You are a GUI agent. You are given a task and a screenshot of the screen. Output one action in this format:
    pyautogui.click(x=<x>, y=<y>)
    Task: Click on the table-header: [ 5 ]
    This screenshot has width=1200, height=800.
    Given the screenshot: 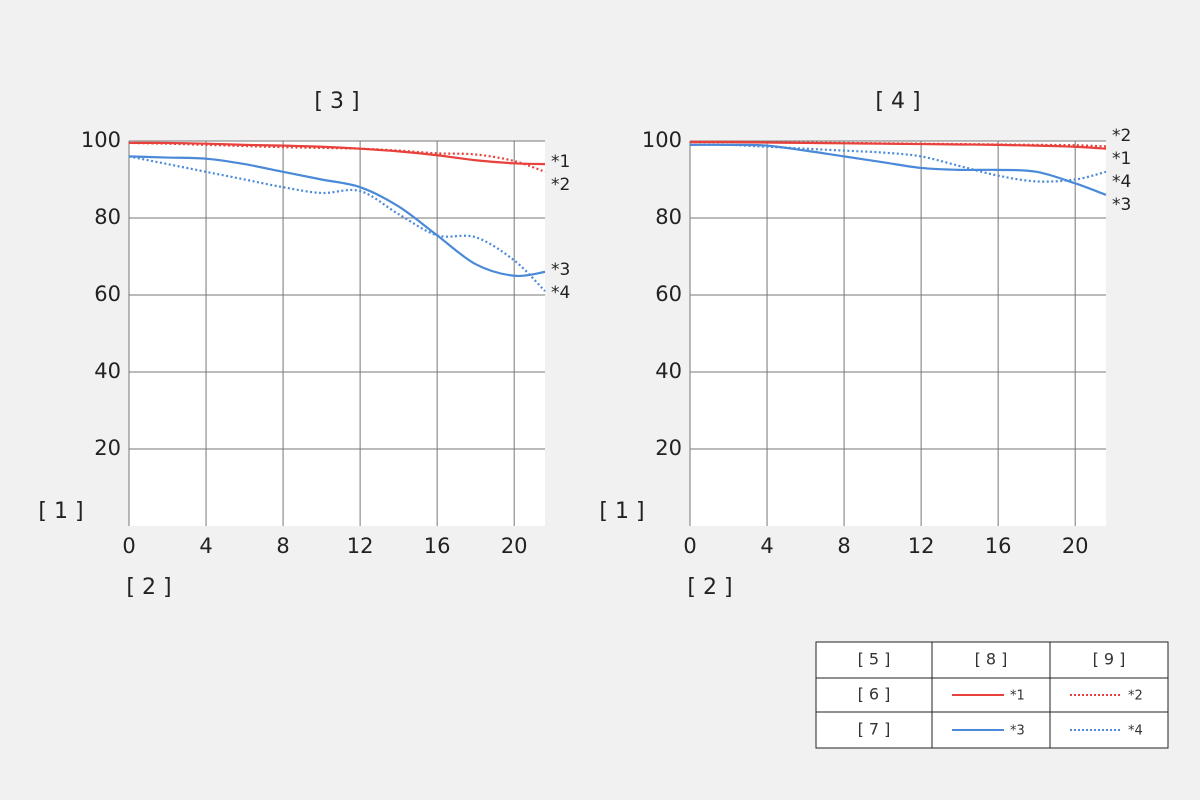 What is the action you would take?
    pyautogui.click(x=874, y=659)
    